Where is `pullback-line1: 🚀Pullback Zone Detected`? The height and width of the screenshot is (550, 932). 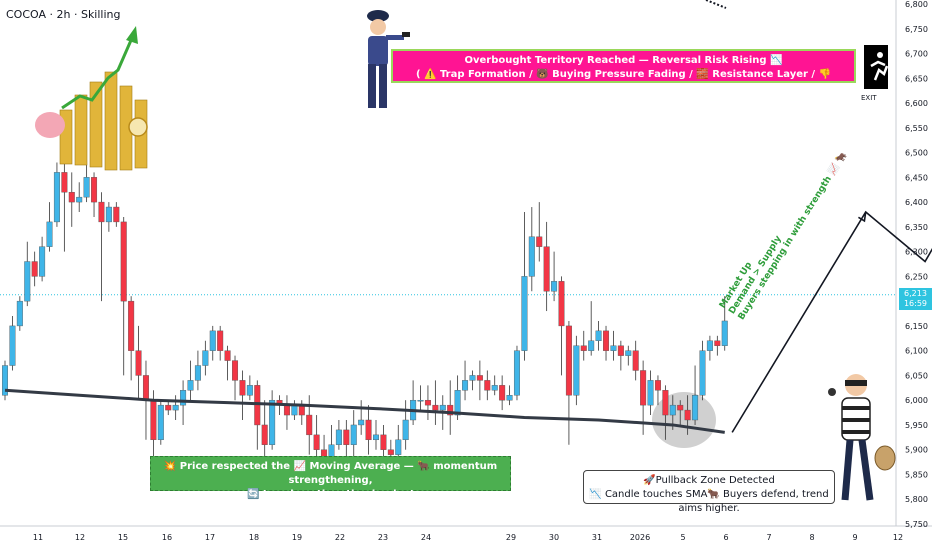
pullback-line1: 🚀Pullback Zone Detected is located at coordinates (709, 480).